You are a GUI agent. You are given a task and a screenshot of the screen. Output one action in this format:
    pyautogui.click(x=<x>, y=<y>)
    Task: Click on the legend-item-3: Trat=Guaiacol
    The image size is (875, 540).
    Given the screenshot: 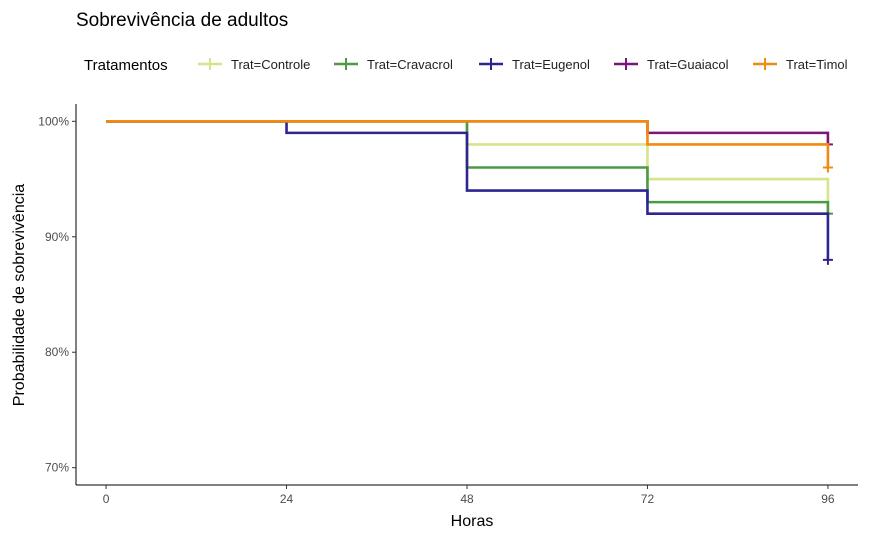 What is the action you would take?
    pyautogui.click(x=671, y=64)
    